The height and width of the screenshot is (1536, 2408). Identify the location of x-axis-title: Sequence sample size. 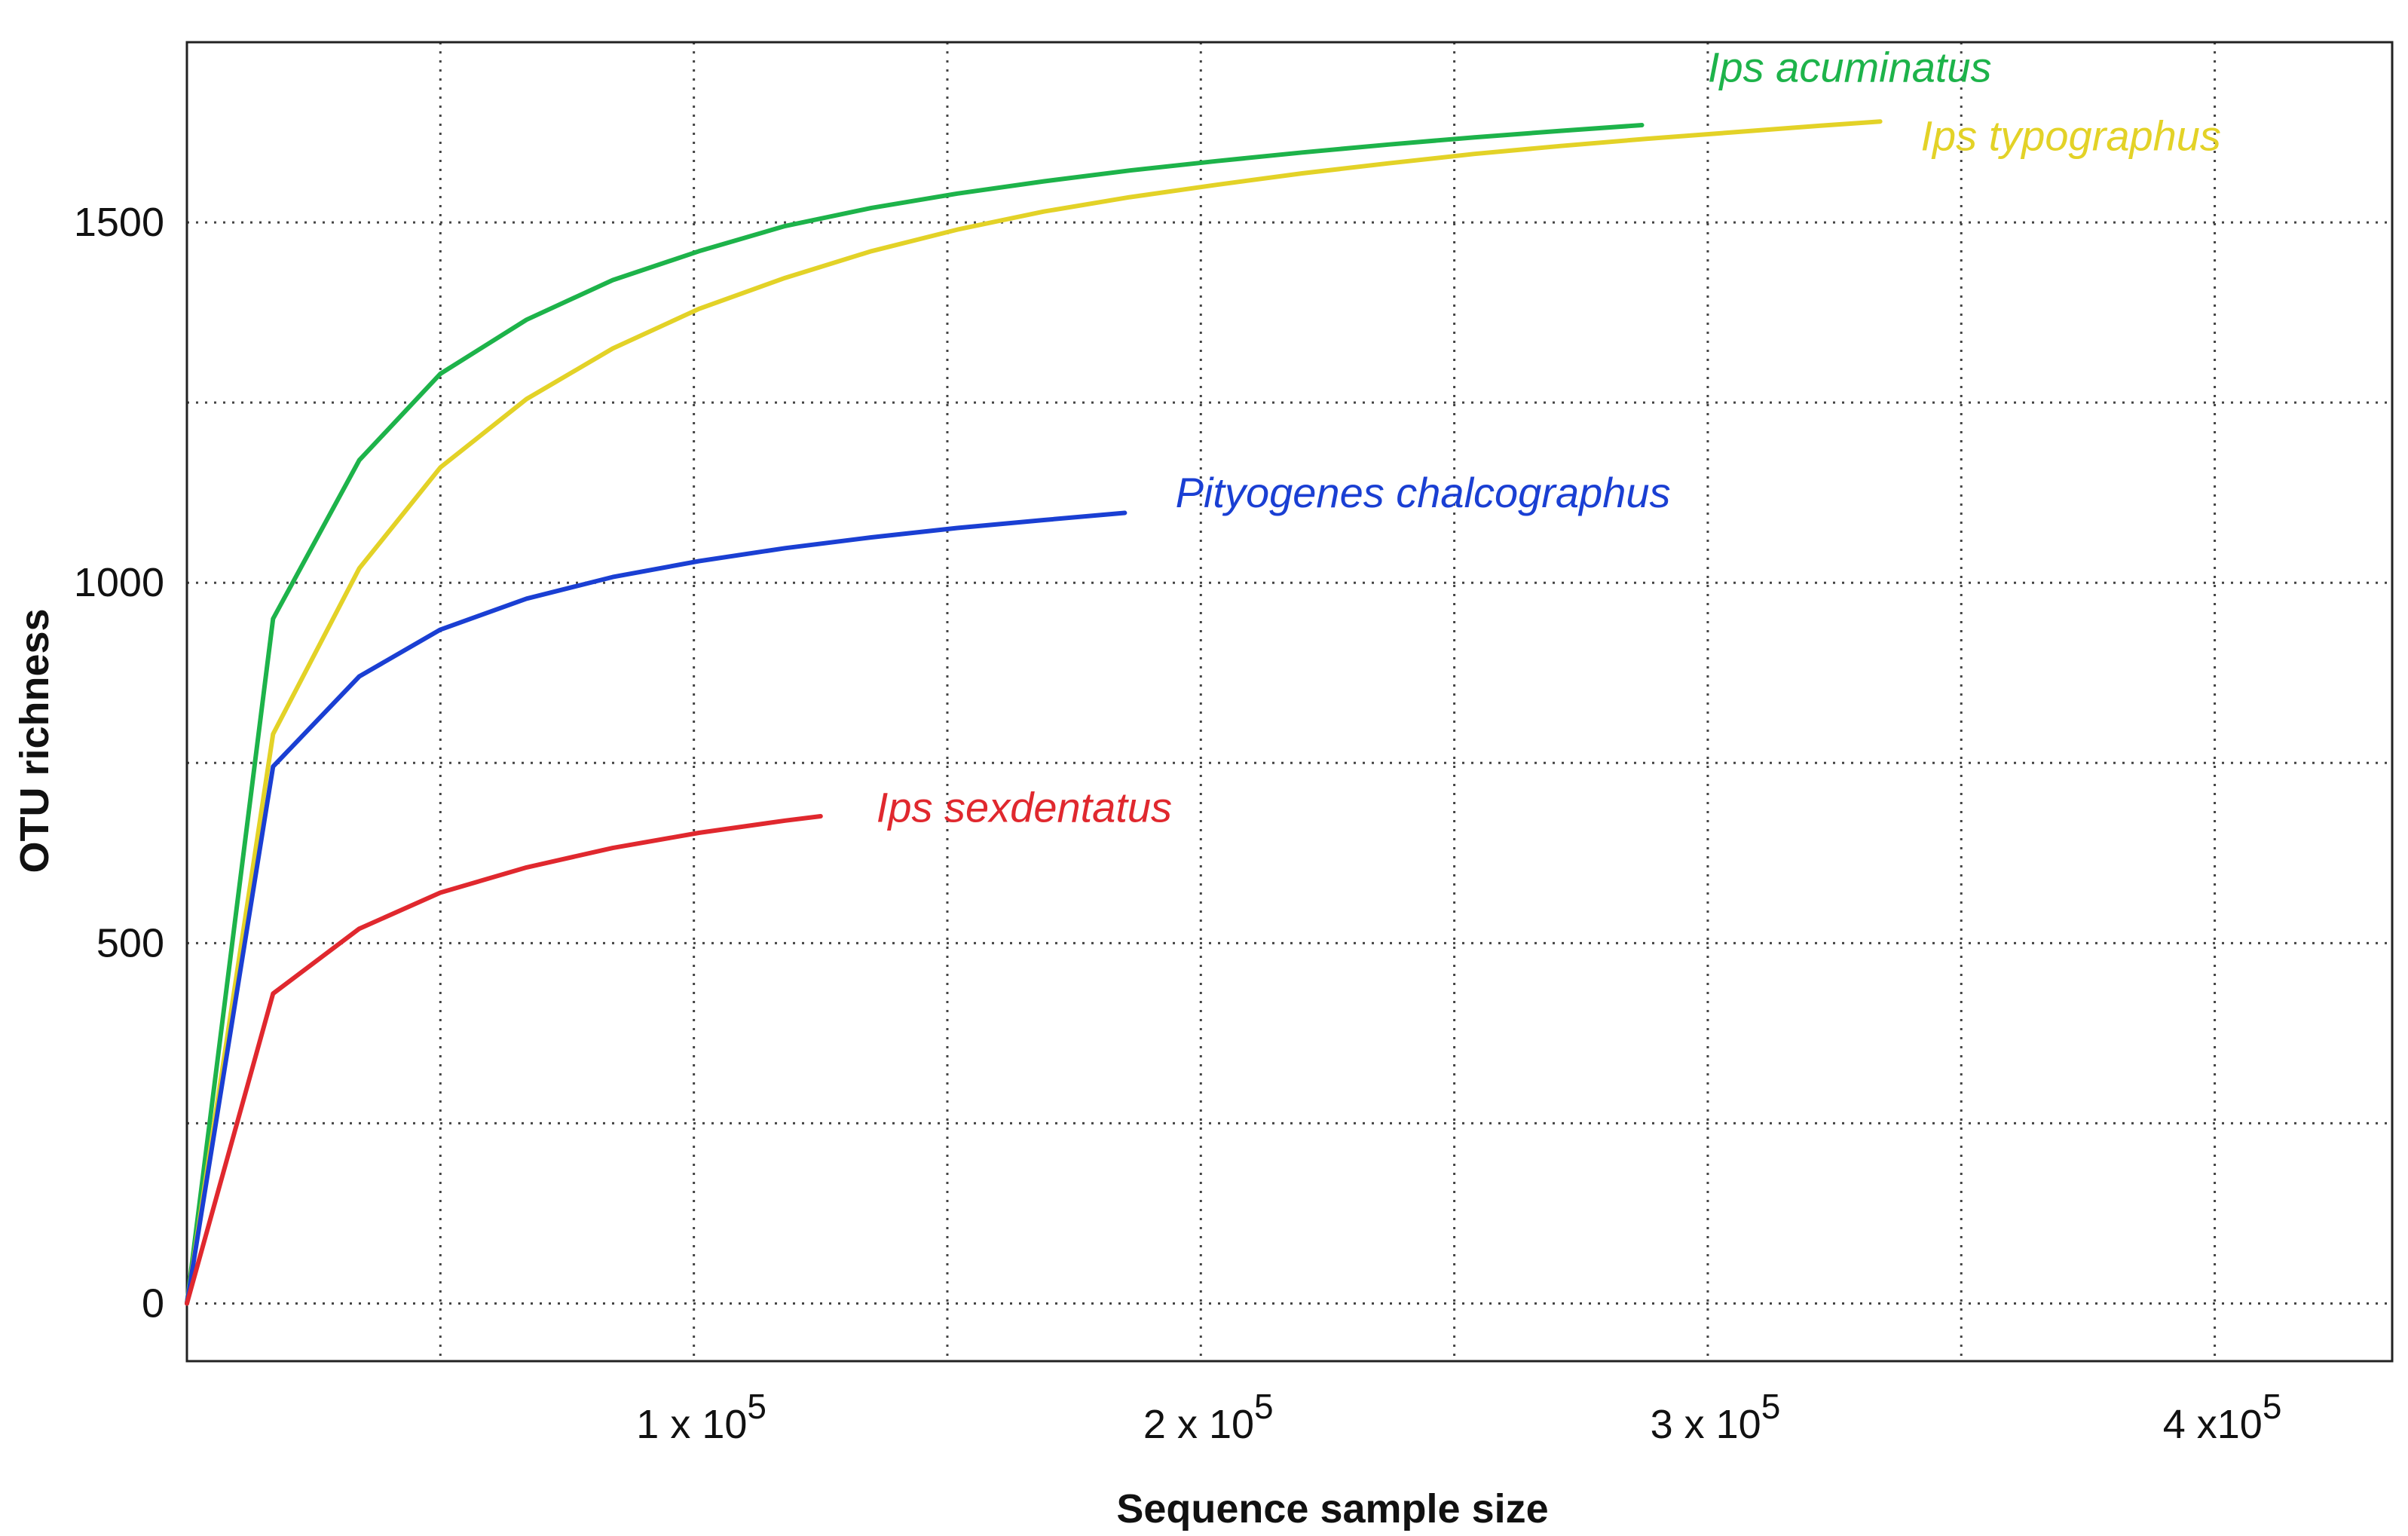
(1332, 1508).